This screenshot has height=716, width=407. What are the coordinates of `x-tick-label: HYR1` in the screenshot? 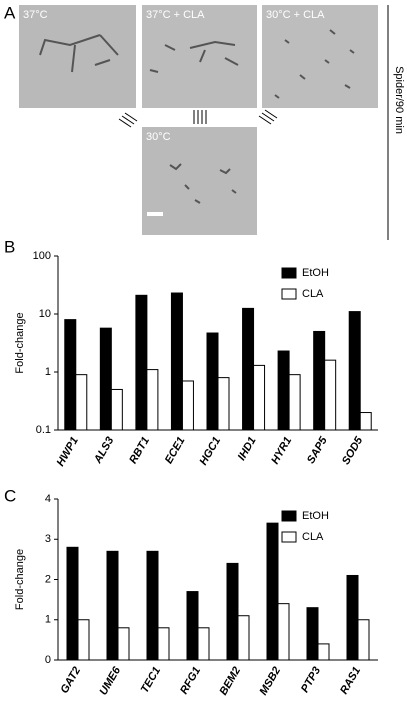 It's located at (281, 450).